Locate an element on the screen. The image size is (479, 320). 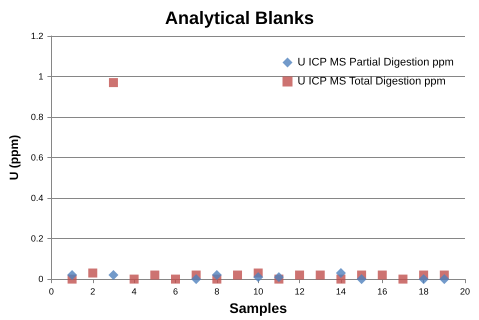
y-tick-label: 0.2 is located at coordinates (37, 239).